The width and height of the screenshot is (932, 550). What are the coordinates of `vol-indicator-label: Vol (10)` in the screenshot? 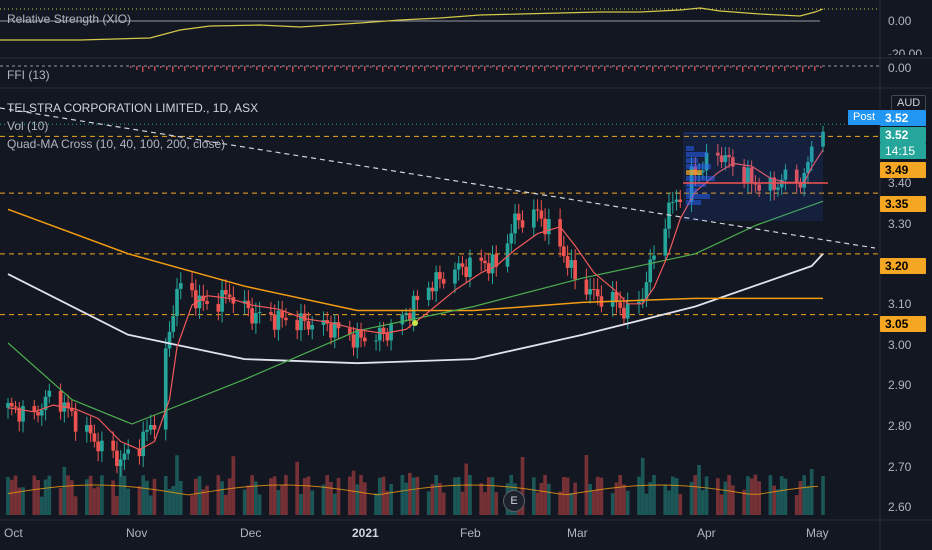 It's located at (28, 126).